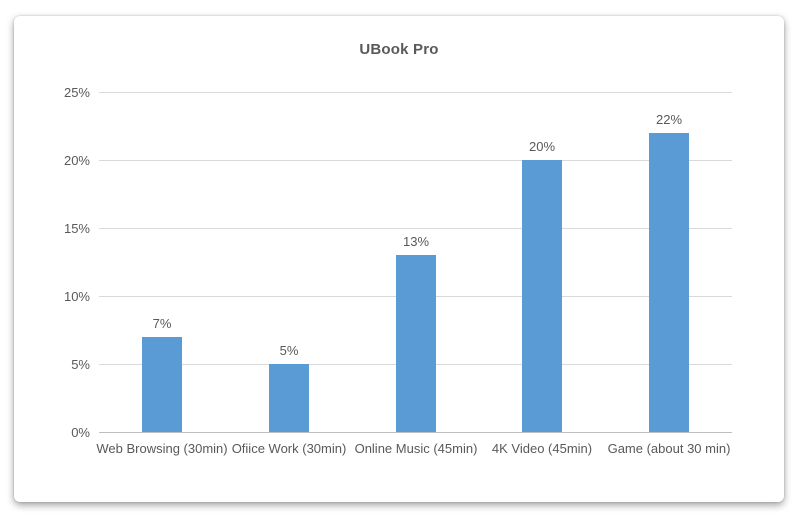  Describe the element at coordinates (669, 448) in the screenshot. I see `x-axis-category-label: Game (about 30 min)` at that location.